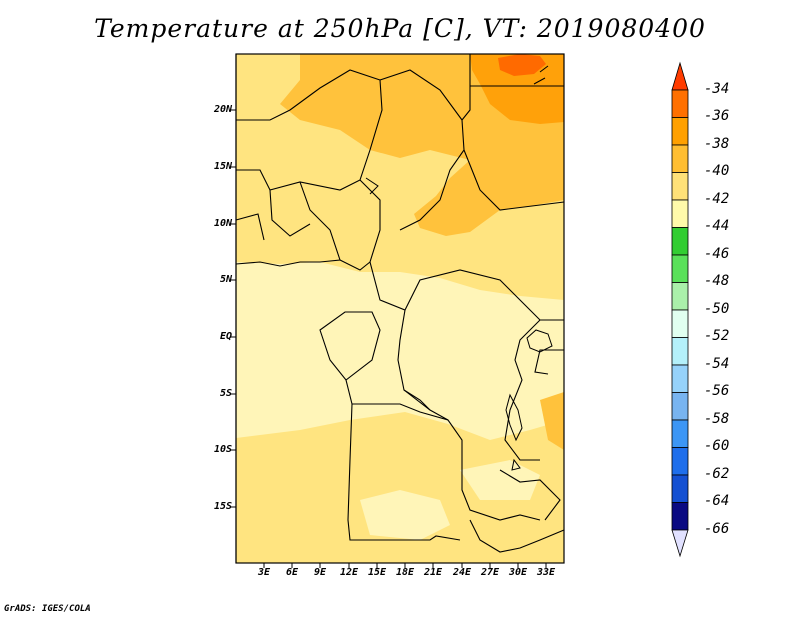  What do you see at coordinates (490, 572) in the screenshot?
I see `lon-label: 27E` at bounding box center [490, 572].